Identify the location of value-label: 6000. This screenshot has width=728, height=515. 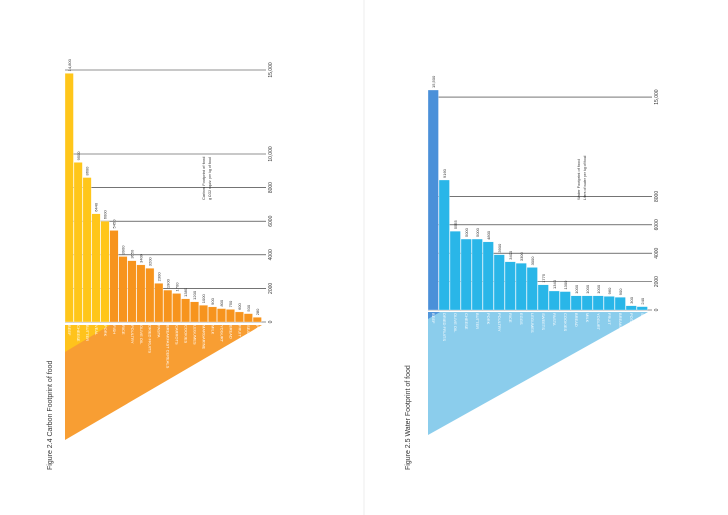
(105, 215).